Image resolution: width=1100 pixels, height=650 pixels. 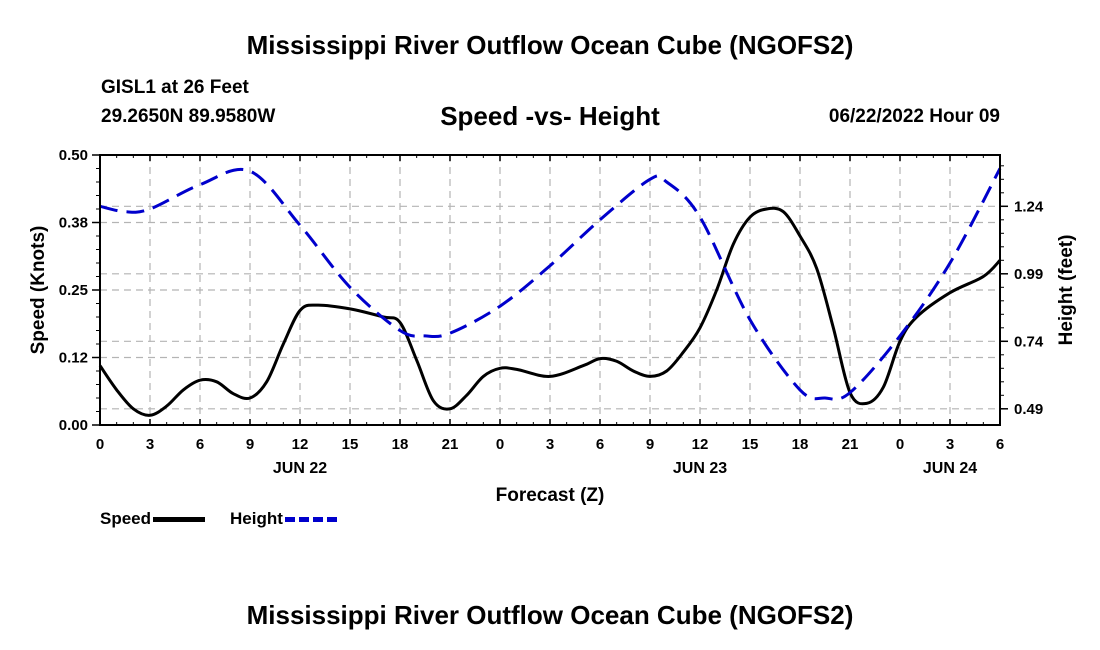 What do you see at coordinates (914, 116) in the screenshot?
I see `forecast-datetime: 06/22/2022 Hour 09` at bounding box center [914, 116].